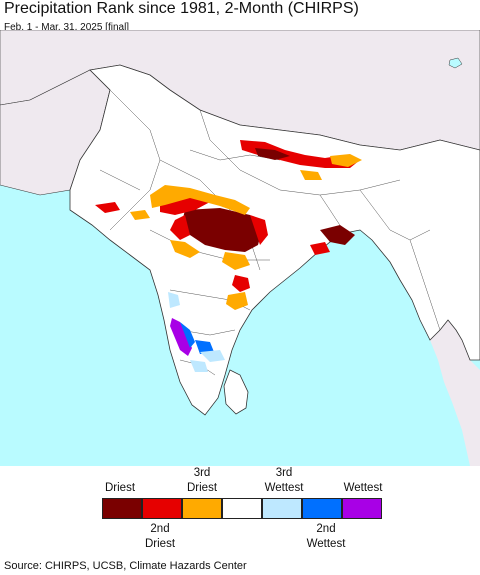 Image resolution: width=480 pixels, height=575 pixels. I want to click on legend-swatch-2nd-driest, so click(162, 508).